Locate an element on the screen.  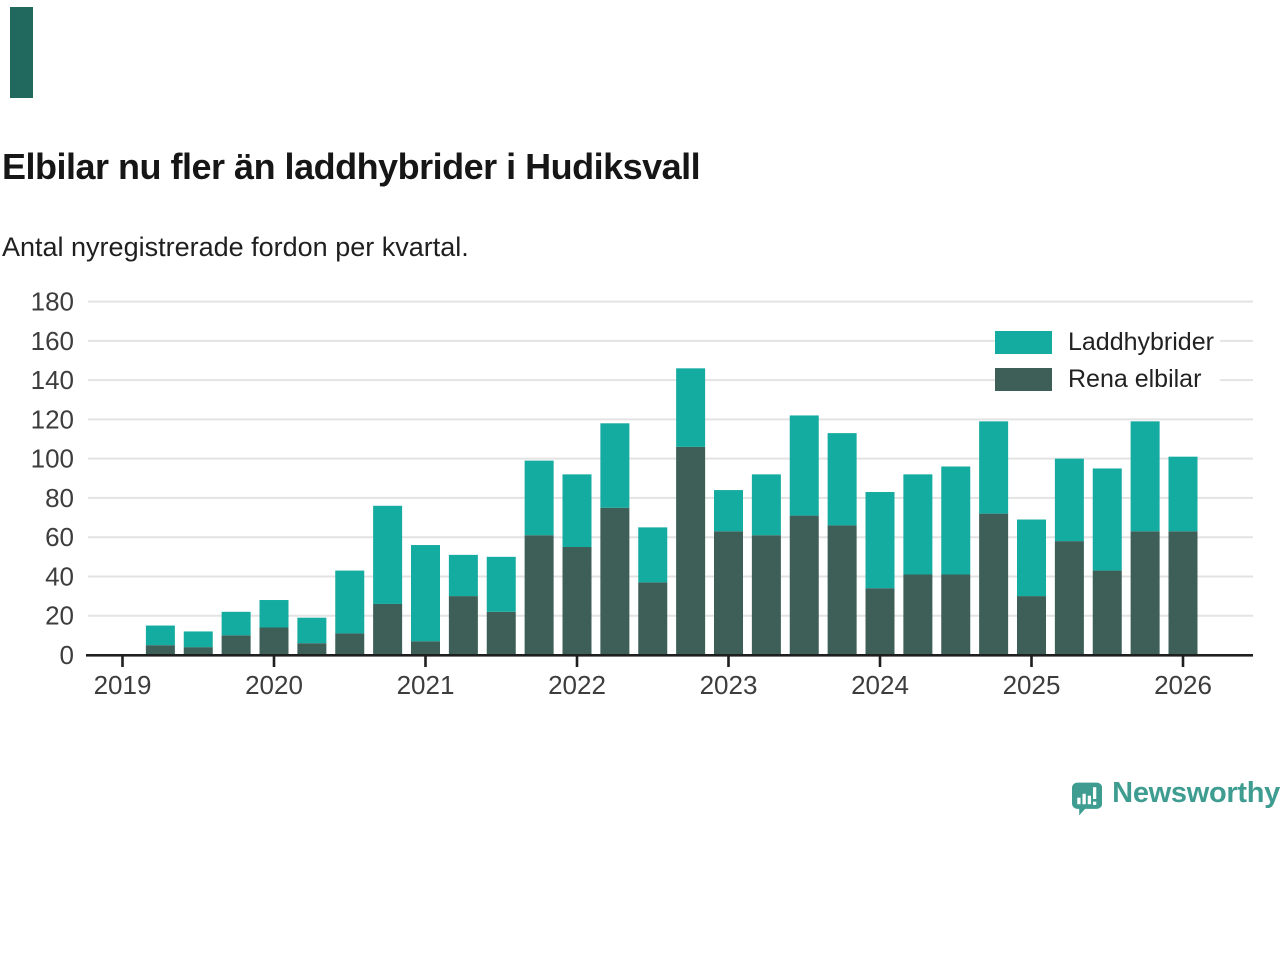
bar-ladd-2023-q4 is located at coordinates (842, 479).